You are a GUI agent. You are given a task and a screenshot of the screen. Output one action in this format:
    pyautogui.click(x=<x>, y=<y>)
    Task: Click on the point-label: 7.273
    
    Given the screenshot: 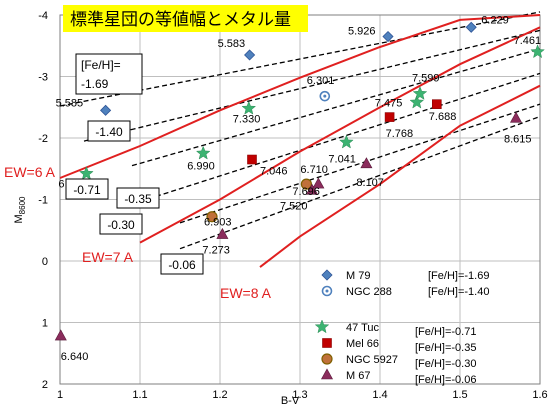 What is the action you would take?
    pyautogui.click(x=216, y=251)
    